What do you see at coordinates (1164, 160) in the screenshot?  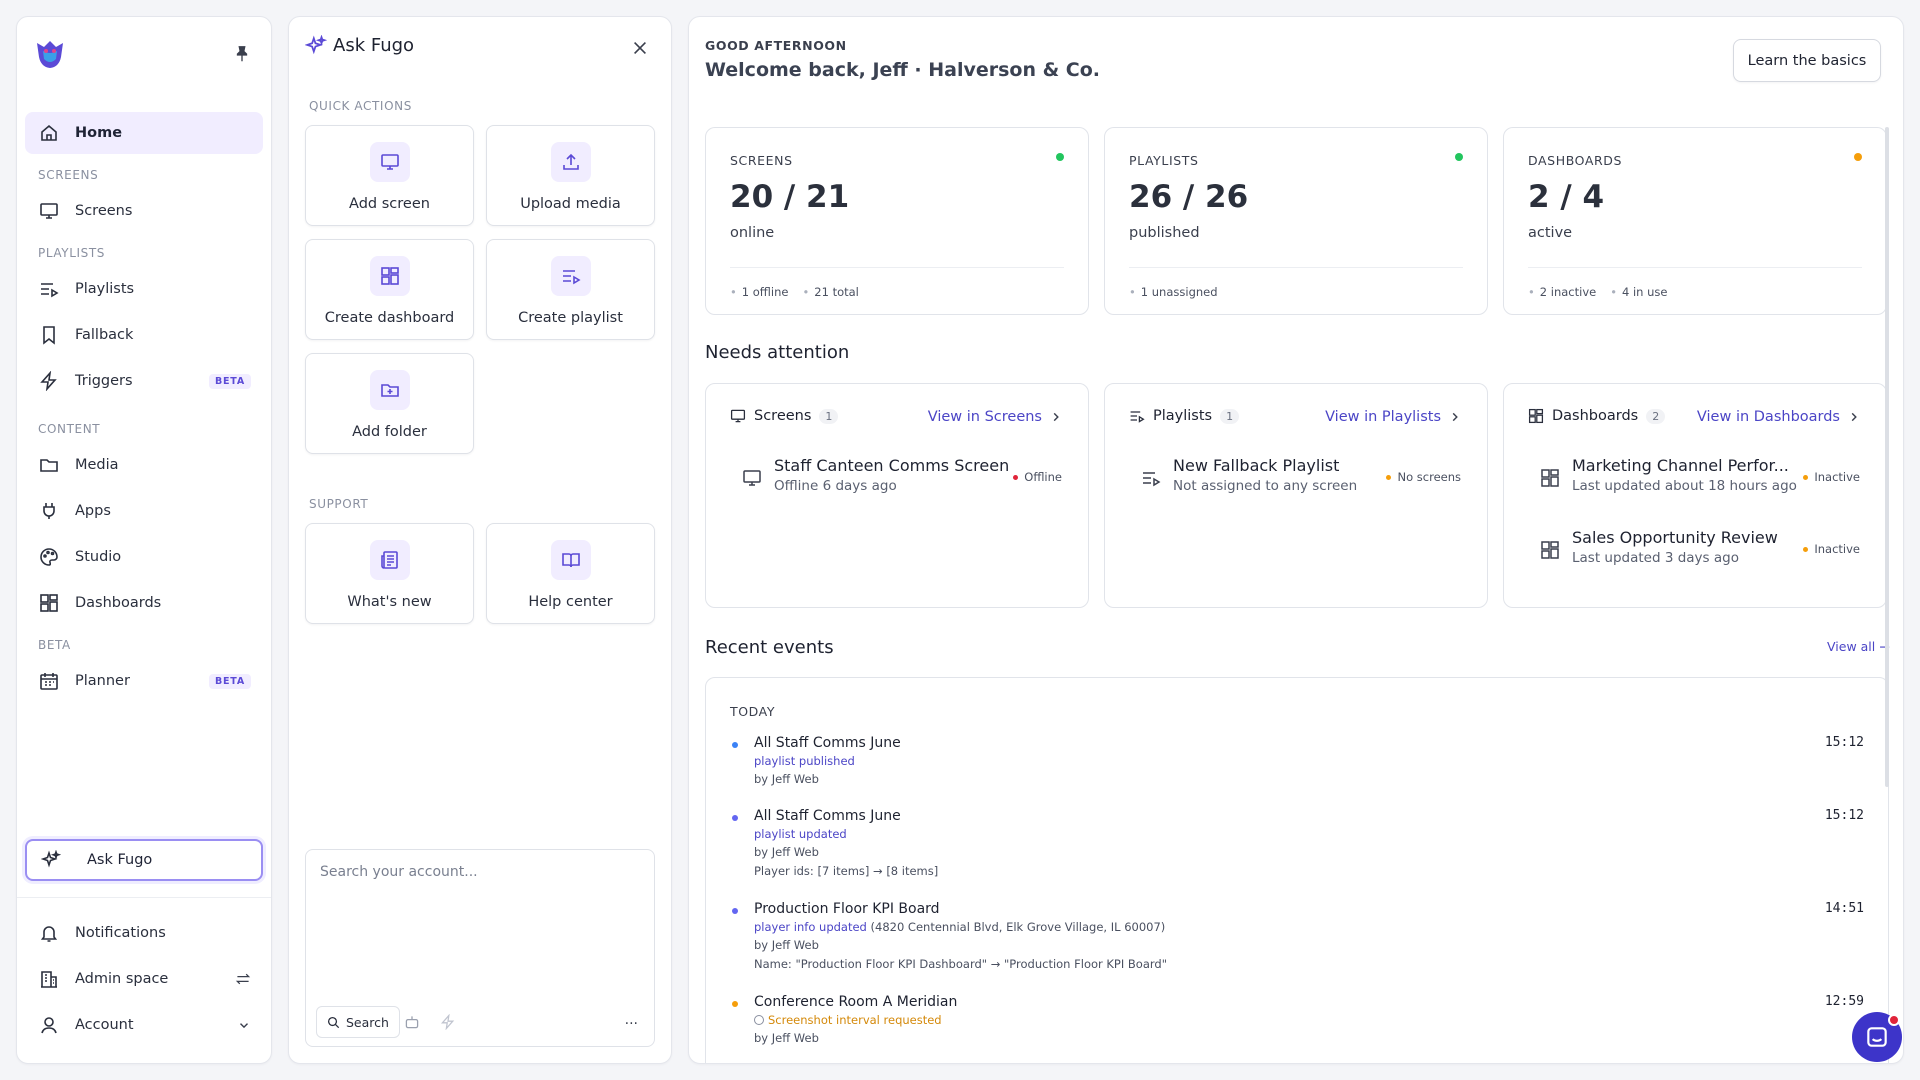 I see `stat-label: PLAYLISTS` at bounding box center [1164, 160].